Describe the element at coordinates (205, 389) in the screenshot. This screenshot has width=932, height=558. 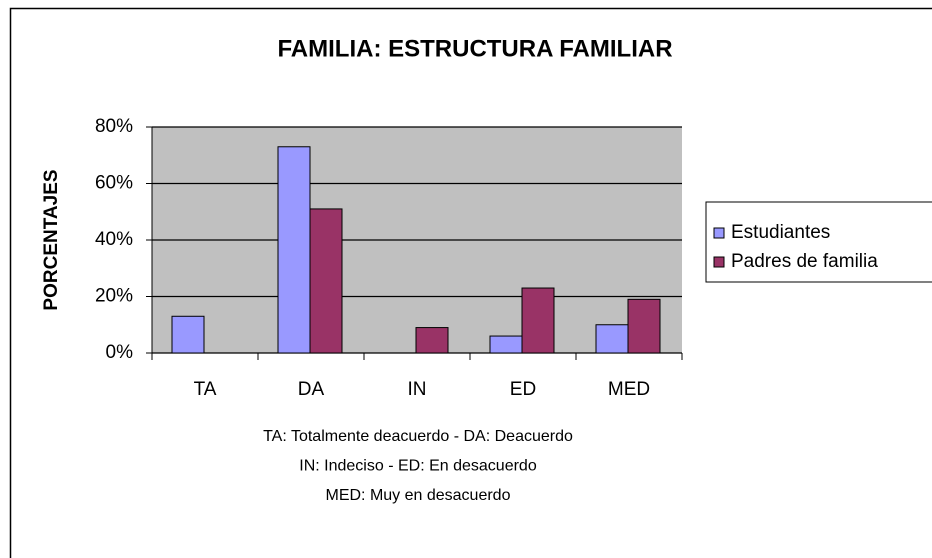
I see `x-tick-label: TA` at that location.